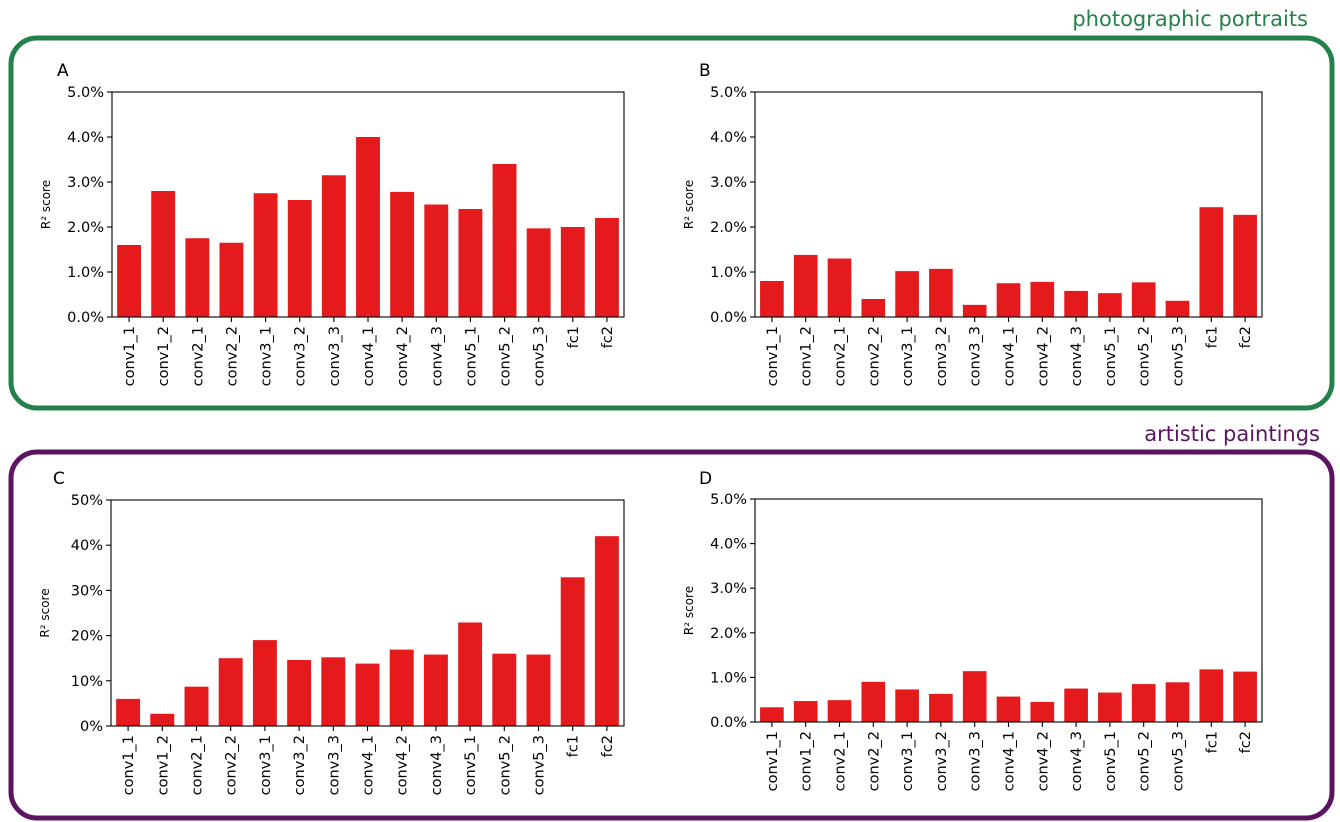 This screenshot has width=1340, height=822. Describe the element at coordinates (1010, 761) in the screenshot. I see `x-tick-label-d: conv4_1` at that location.